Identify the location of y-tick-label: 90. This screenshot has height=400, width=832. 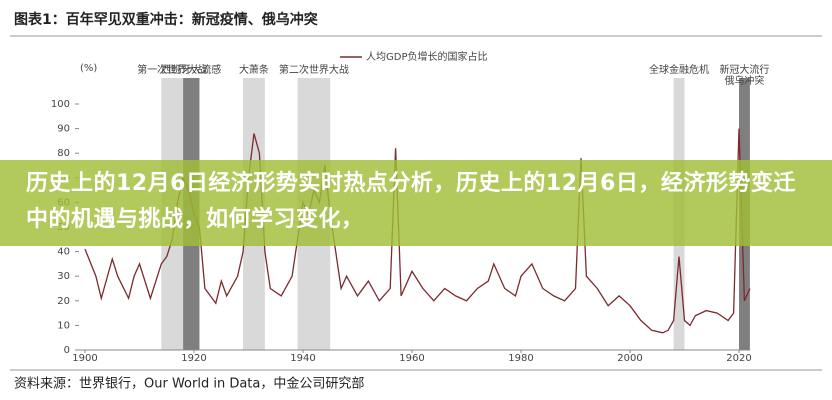
(63, 129).